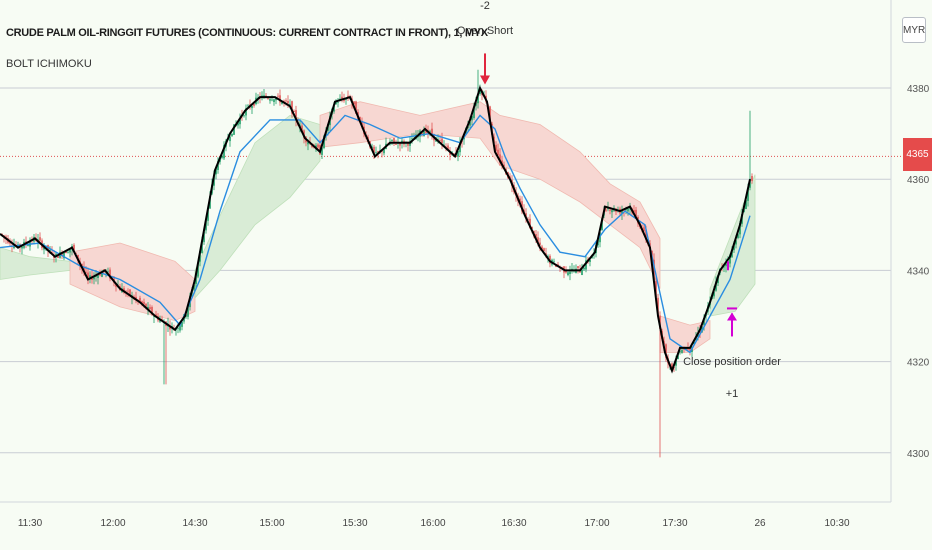 The width and height of the screenshot is (932, 550). Describe the element at coordinates (49, 64) in the screenshot. I see `indicator-legend: BOLT ICHIMOKU` at that location.